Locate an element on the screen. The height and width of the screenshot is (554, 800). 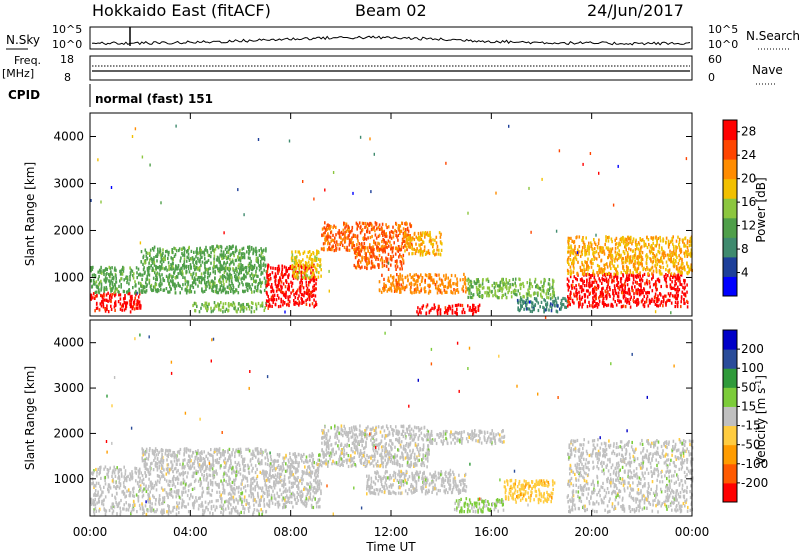
nsky-label: N.Sky is located at coordinates (23, 40).